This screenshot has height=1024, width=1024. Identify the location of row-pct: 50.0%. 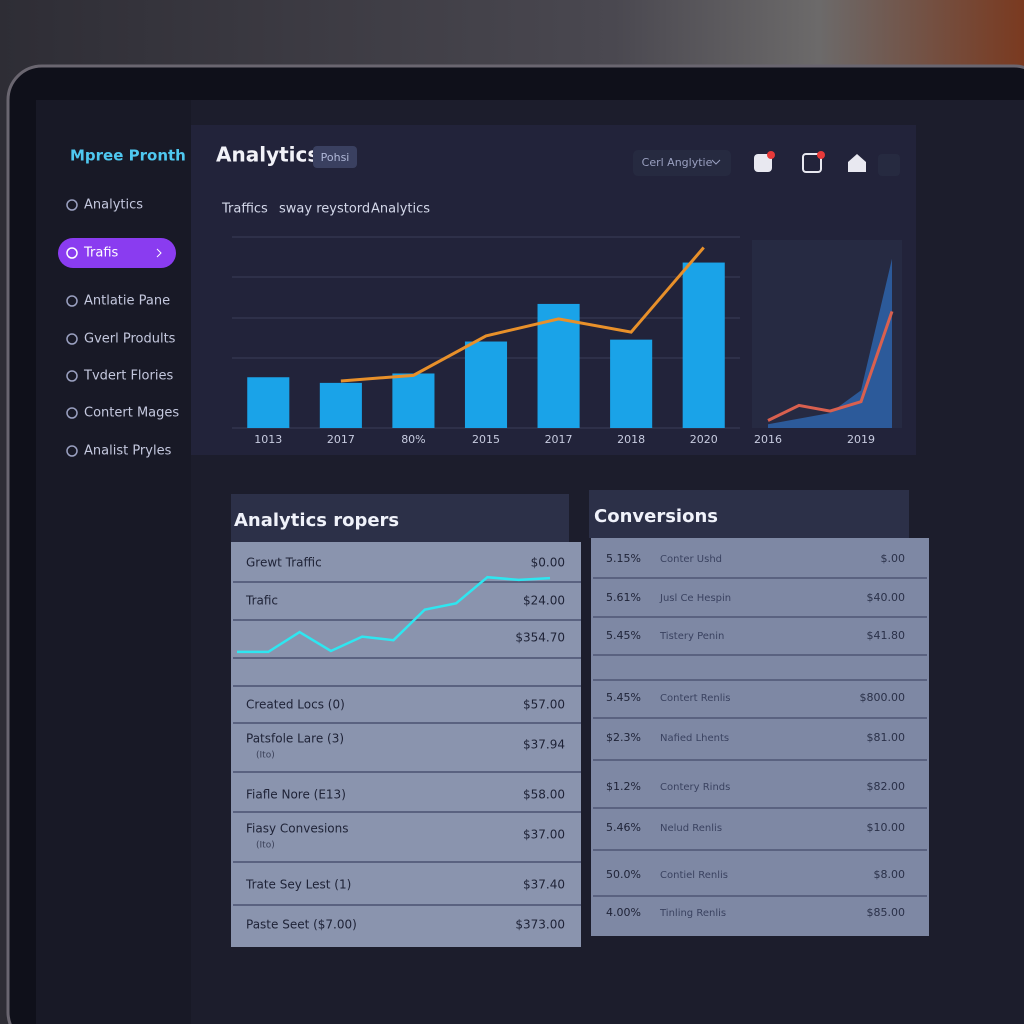
(623, 874).